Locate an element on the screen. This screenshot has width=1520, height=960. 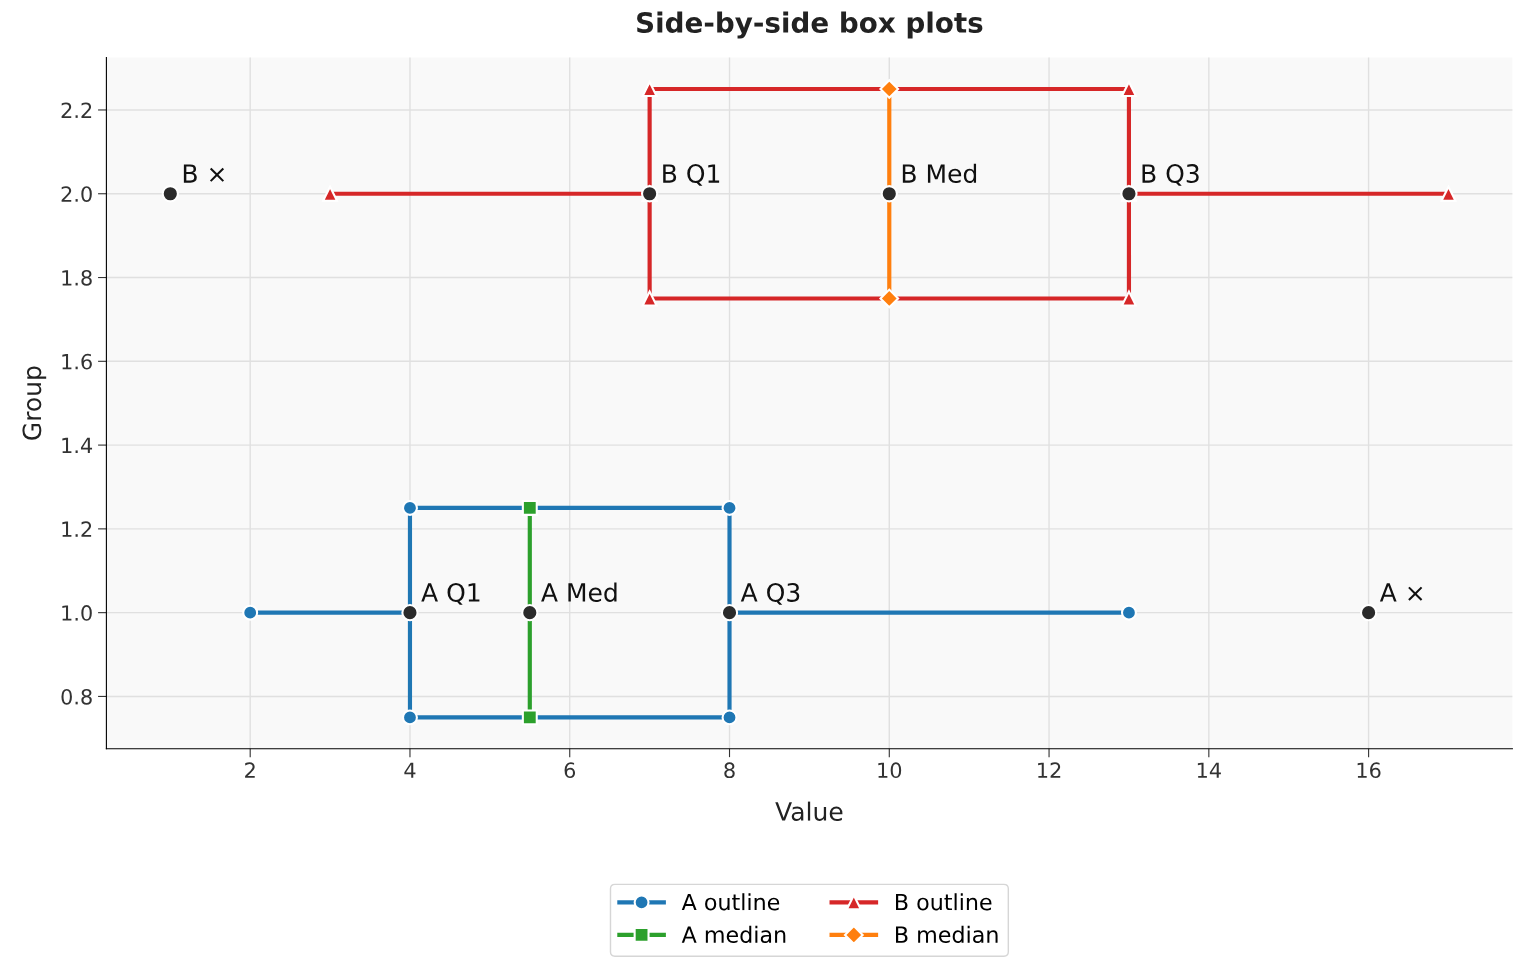
x-tick-label: 6 is located at coordinates (570, 770).